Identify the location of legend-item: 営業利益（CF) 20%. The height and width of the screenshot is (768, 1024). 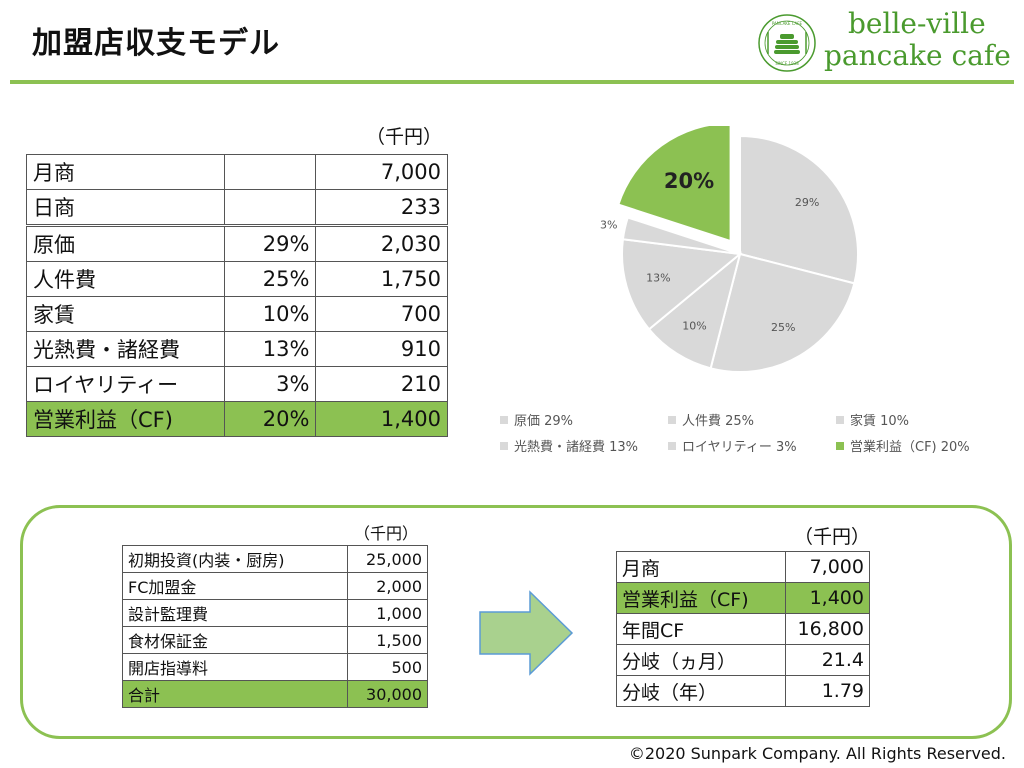
(903, 445).